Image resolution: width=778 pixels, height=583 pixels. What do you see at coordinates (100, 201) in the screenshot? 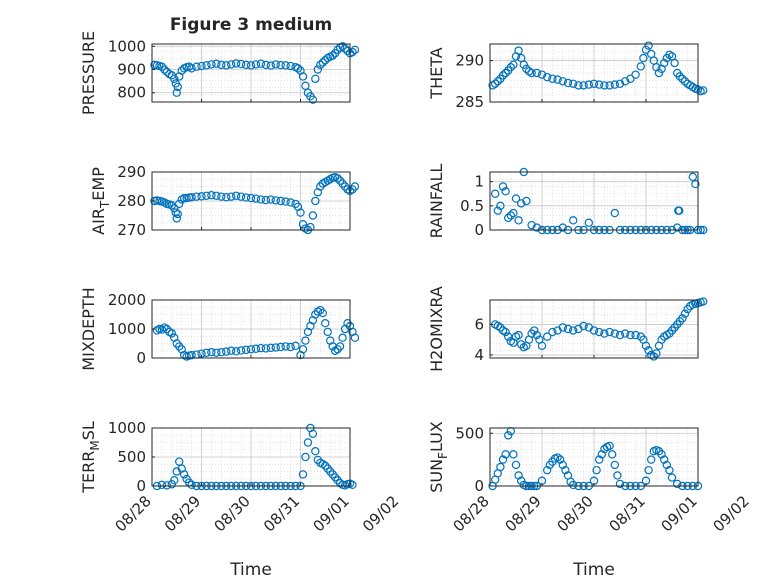
I see `y-axis-label: AIRTEMP` at bounding box center [100, 201].